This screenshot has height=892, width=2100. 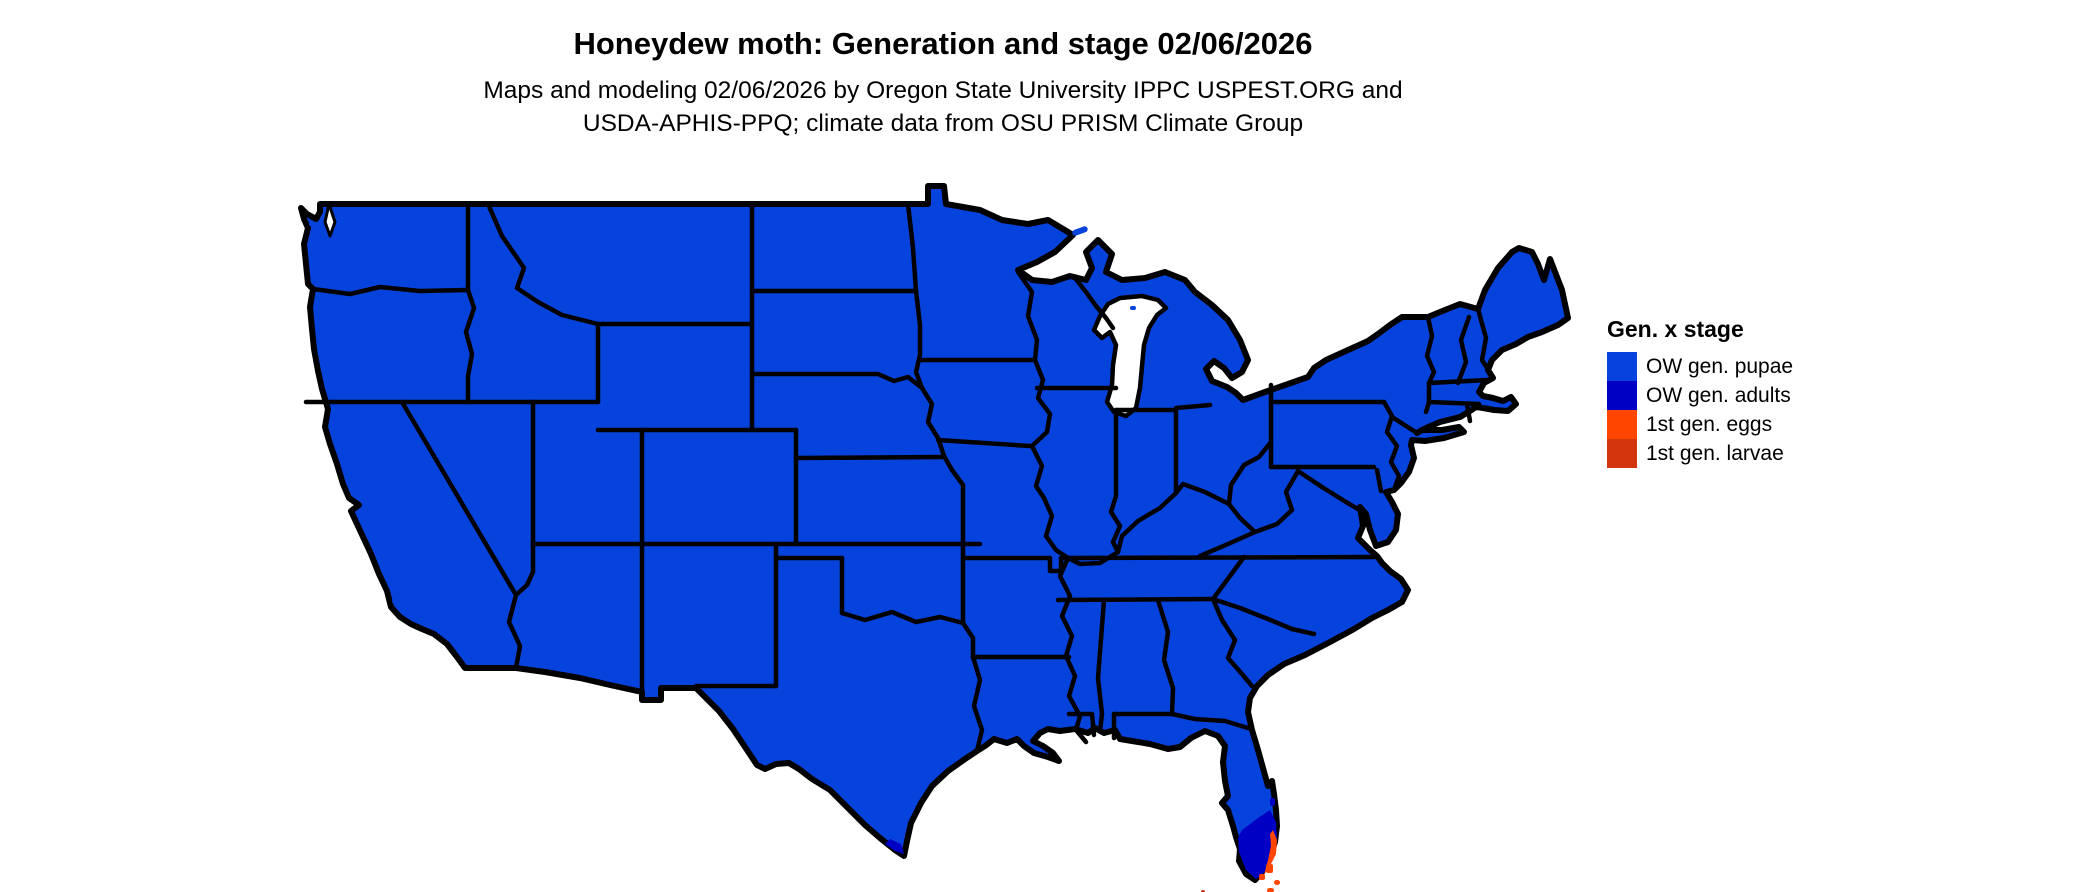 I want to click on legend-row-larvae: 1st gen. larvae, so click(x=1700, y=453).